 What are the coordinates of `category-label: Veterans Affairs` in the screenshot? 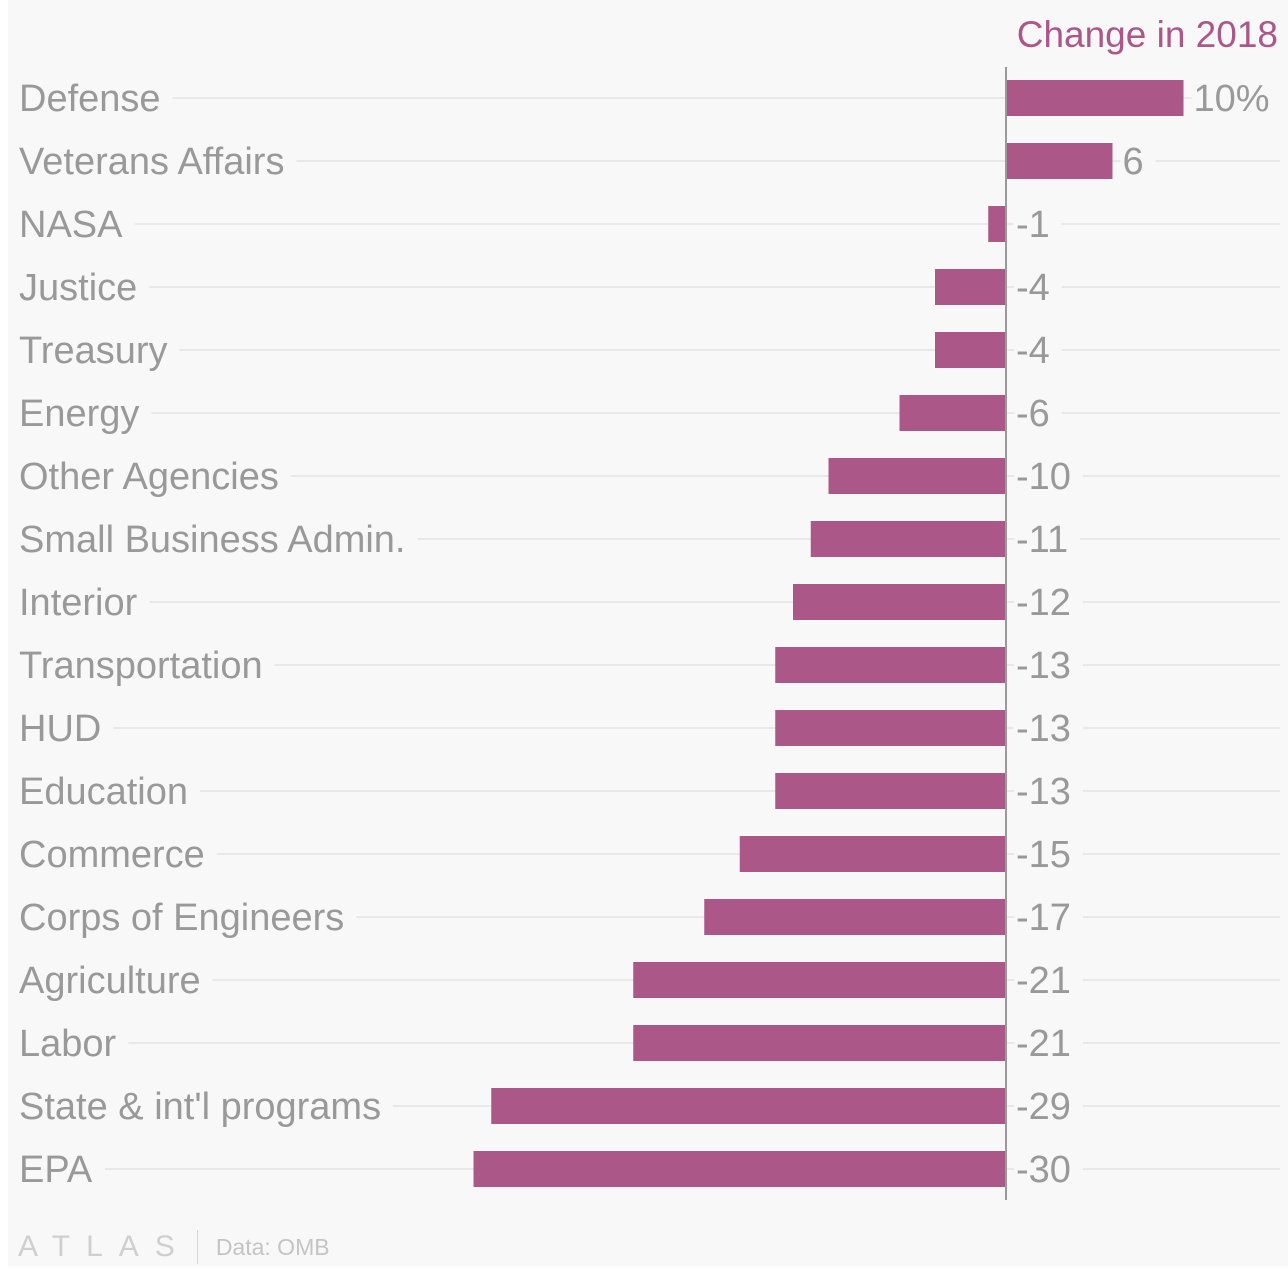 It's located at (151, 162).